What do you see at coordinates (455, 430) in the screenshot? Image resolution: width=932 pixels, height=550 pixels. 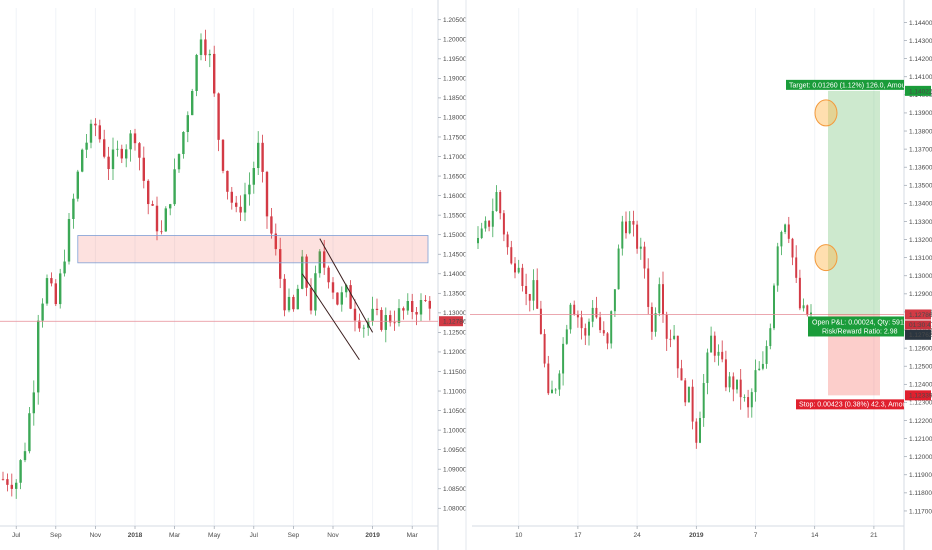 I see `y-tick-label-4: 1.10000` at bounding box center [455, 430].